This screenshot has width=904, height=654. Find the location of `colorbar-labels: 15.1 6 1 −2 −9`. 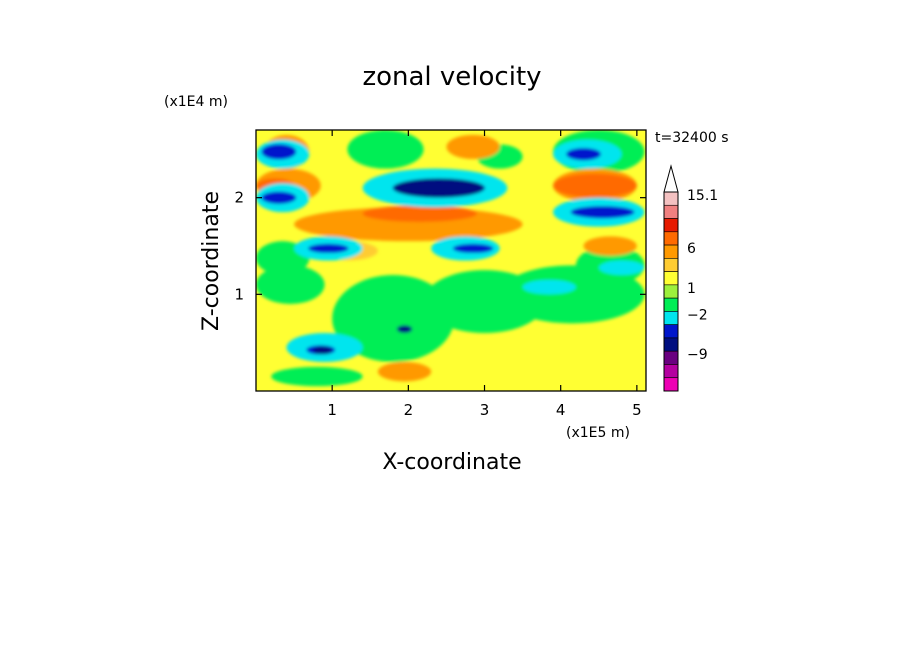

colorbar-labels: 15.1 6 1 −2 −9 is located at coordinates (702, 275).